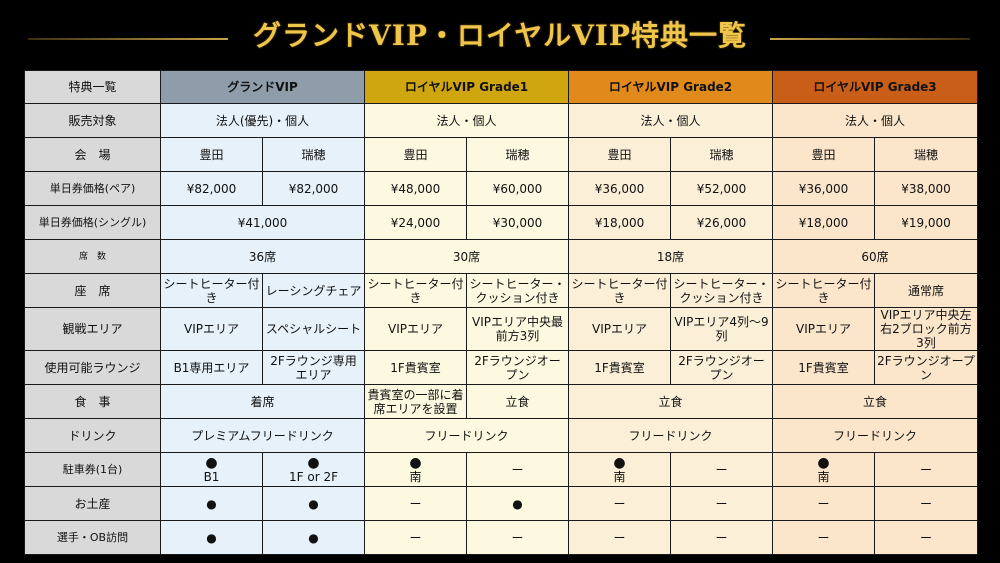 The height and width of the screenshot is (563, 1000). Describe the element at coordinates (313, 329) in the screenshot. I see `cell: スペシャルシート` at that location.